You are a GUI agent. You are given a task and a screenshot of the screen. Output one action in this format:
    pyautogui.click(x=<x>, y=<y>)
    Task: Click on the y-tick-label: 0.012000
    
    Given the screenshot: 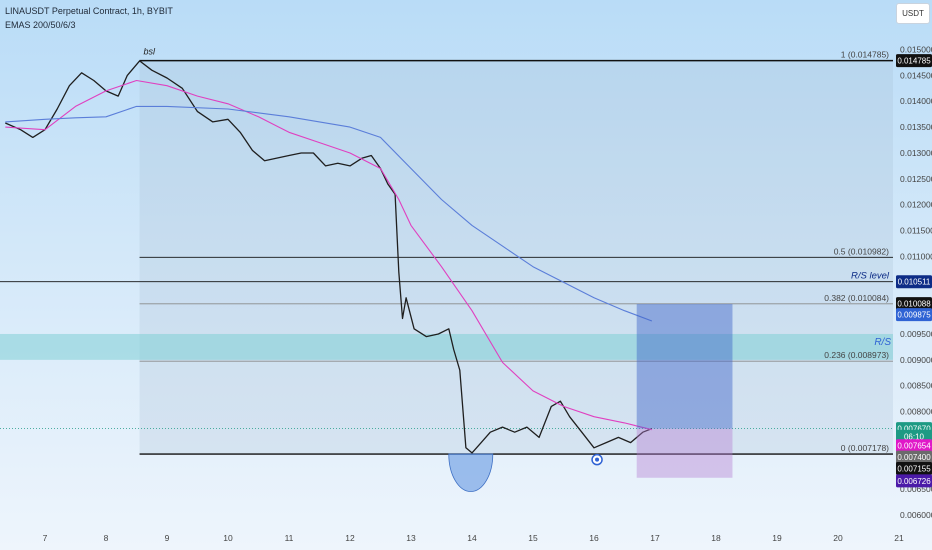 What is the action you would take?
    pyautogui.click(x=916, y=205)
    